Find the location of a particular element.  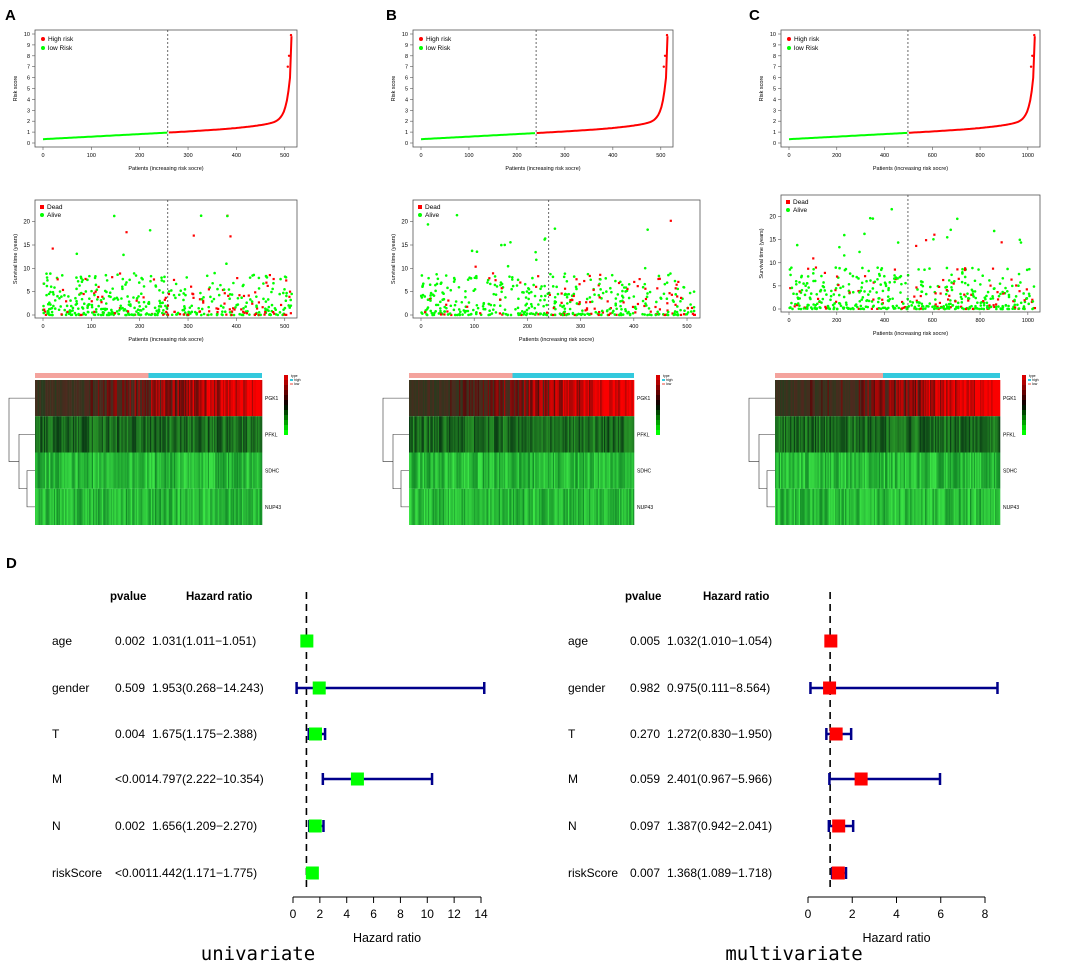

x-tick-label: 500 is located at coordinates (284, 156).